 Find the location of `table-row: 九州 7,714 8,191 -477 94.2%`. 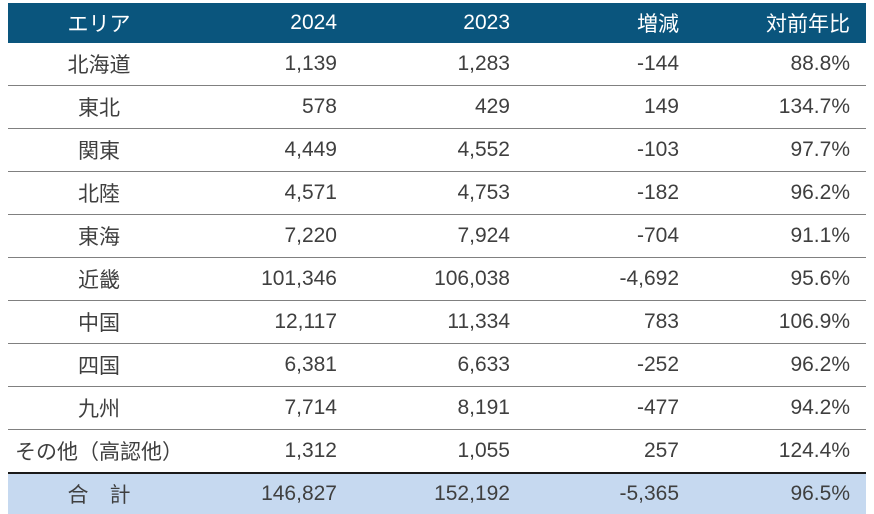

table-row: 九州 7,714 8,191 -477 94.2% is located at coordinates (437, 408).